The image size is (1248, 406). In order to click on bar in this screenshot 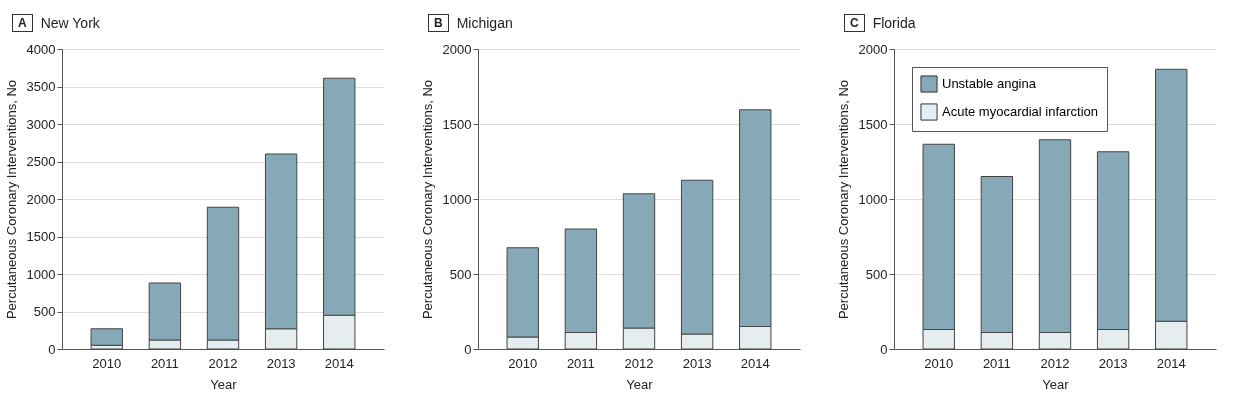, I will do `click(106, 337)`.